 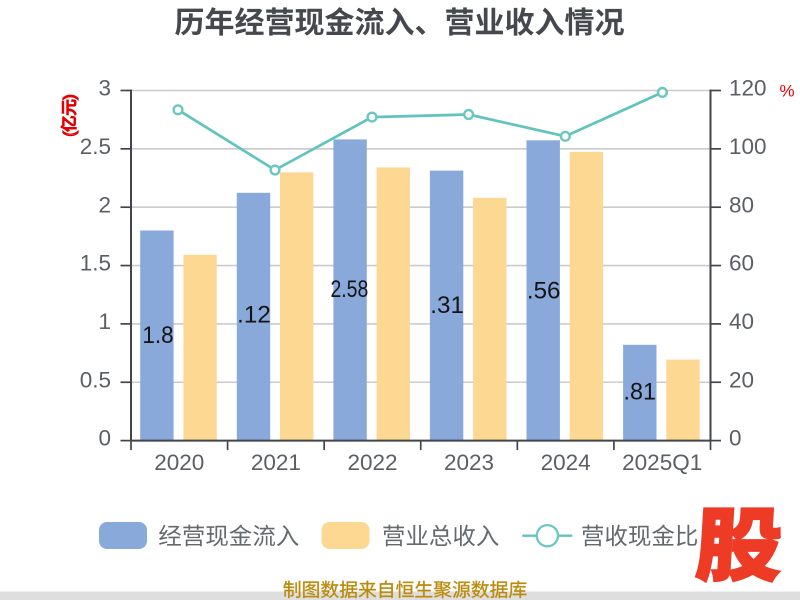 I want to click on svg-text: .31, so click(x=447, y=305).